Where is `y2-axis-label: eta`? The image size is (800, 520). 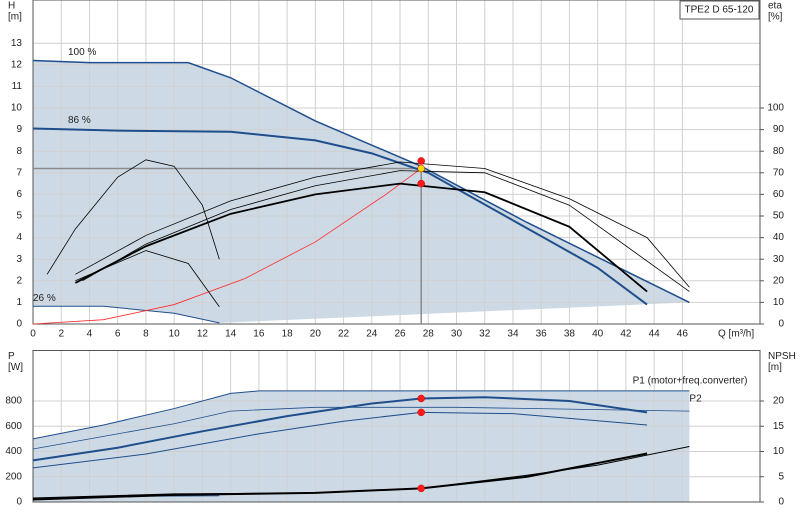 y2-axis-label: eta is located at coordinates (775, 6).